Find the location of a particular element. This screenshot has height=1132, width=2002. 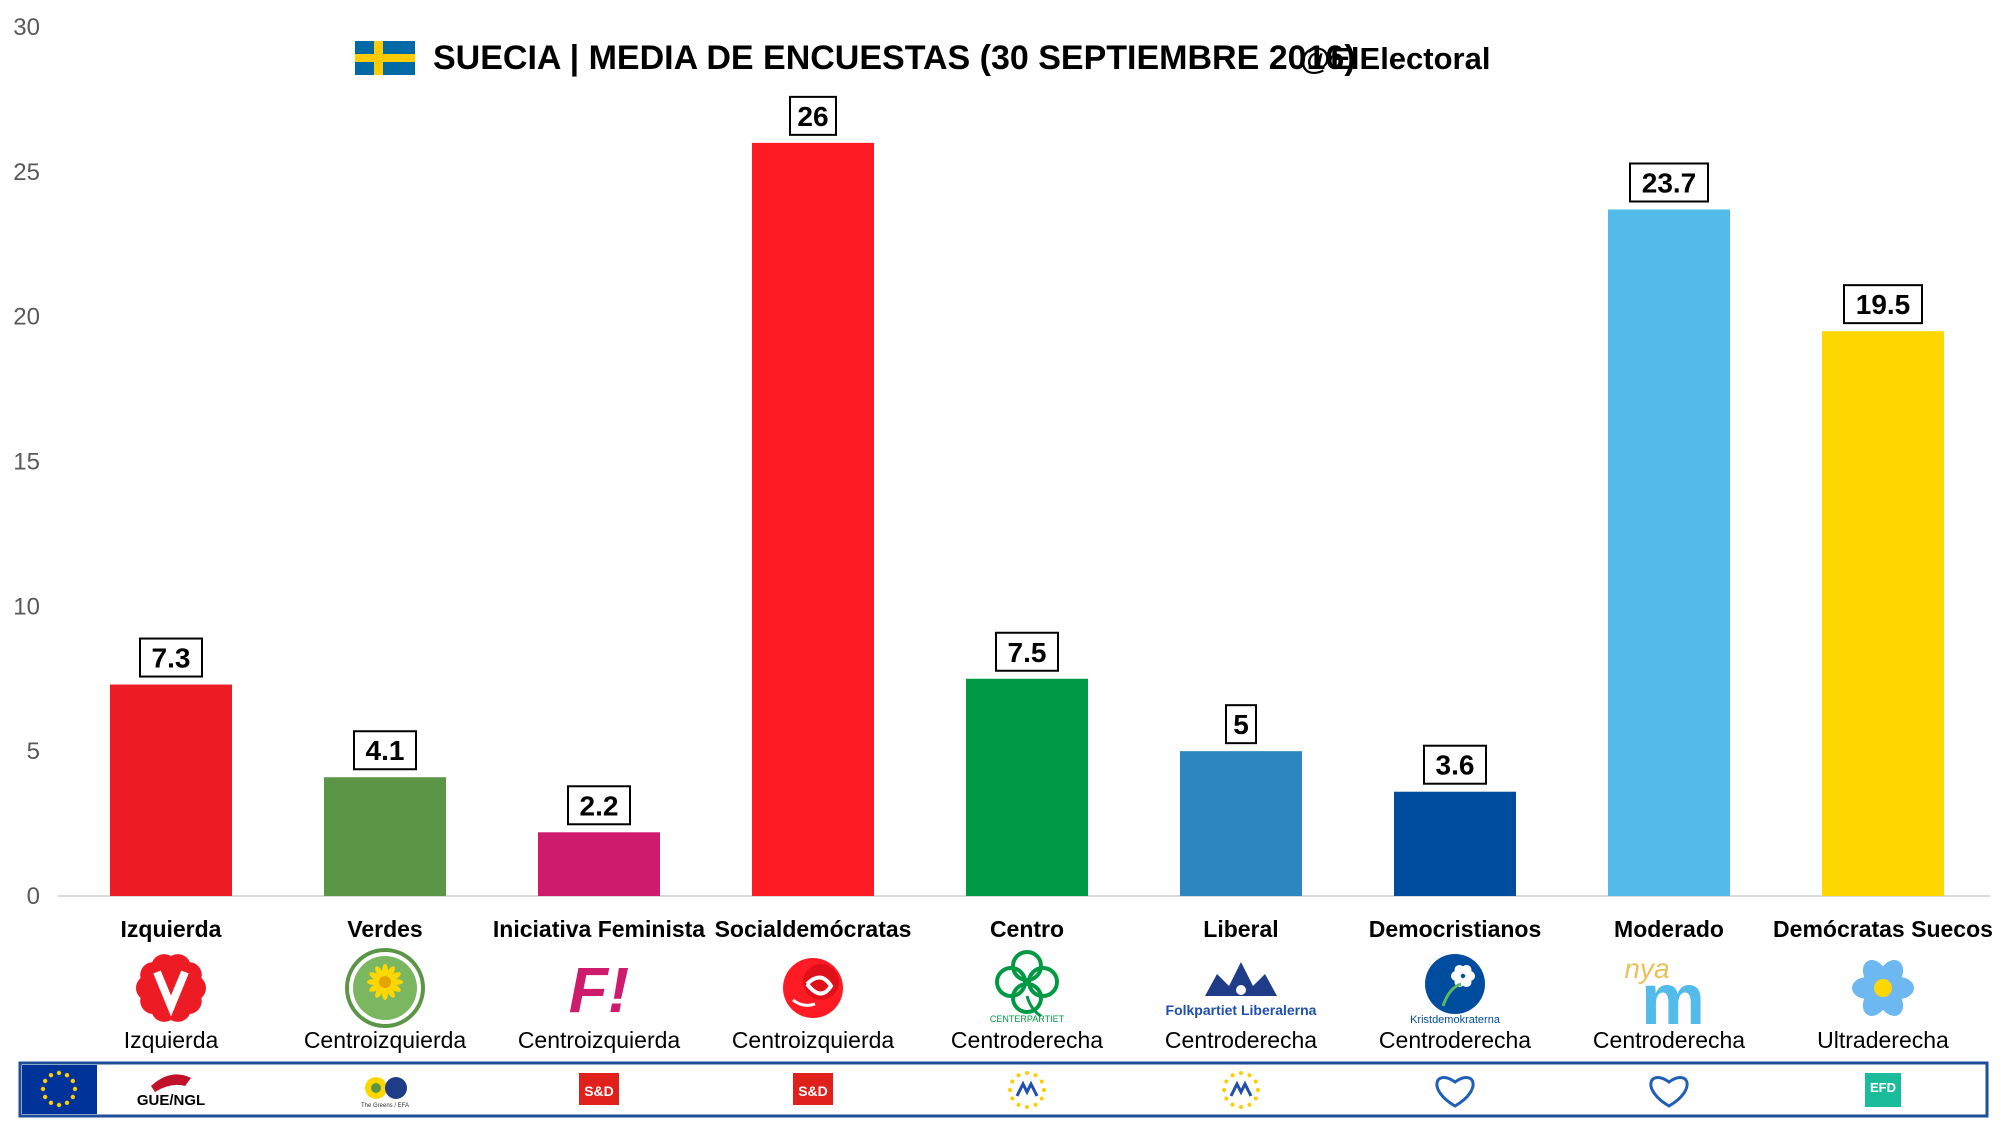

sap-rose-logo-icon is located at coordinates (813, 988).